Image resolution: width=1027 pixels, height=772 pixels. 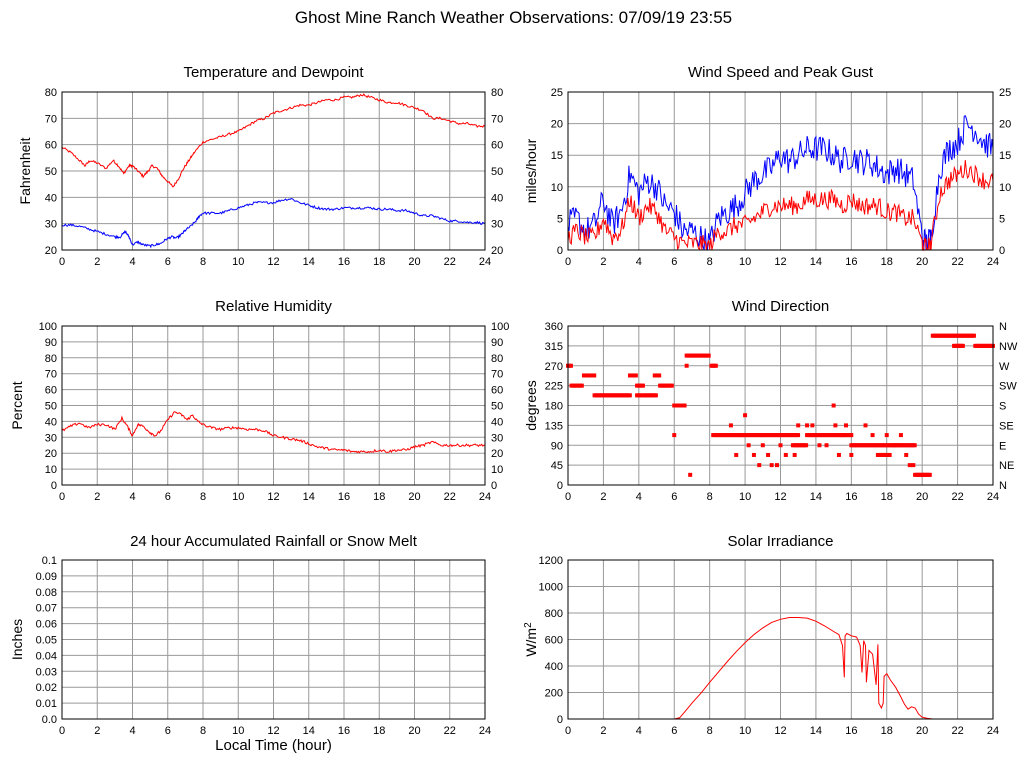 What do you see at coordinates (1008, 347) in the screenshot?
I see `wdir-ytick-right-label: NW` at bounding box center [1008, 347].